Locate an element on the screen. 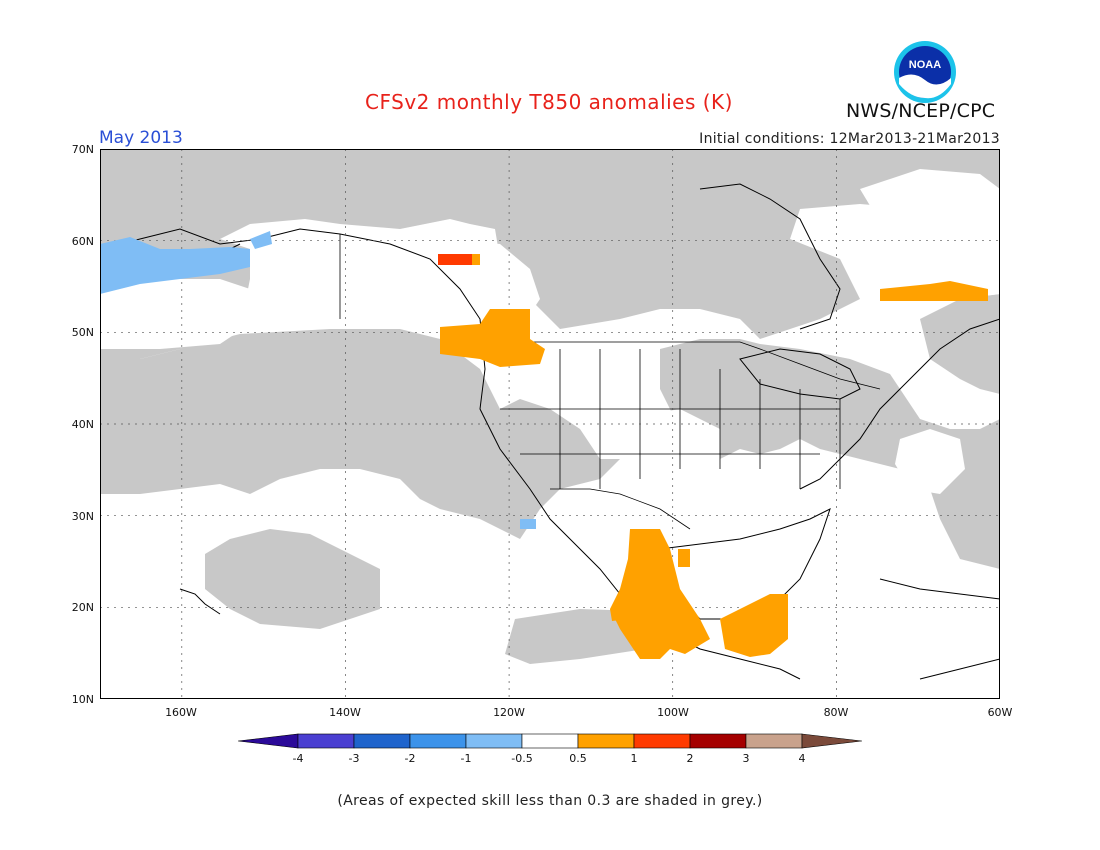 Image resolution: width=1100 pixels, height=850 pixels. lat-label-20n: 20N is located at coordinates (82, 607).